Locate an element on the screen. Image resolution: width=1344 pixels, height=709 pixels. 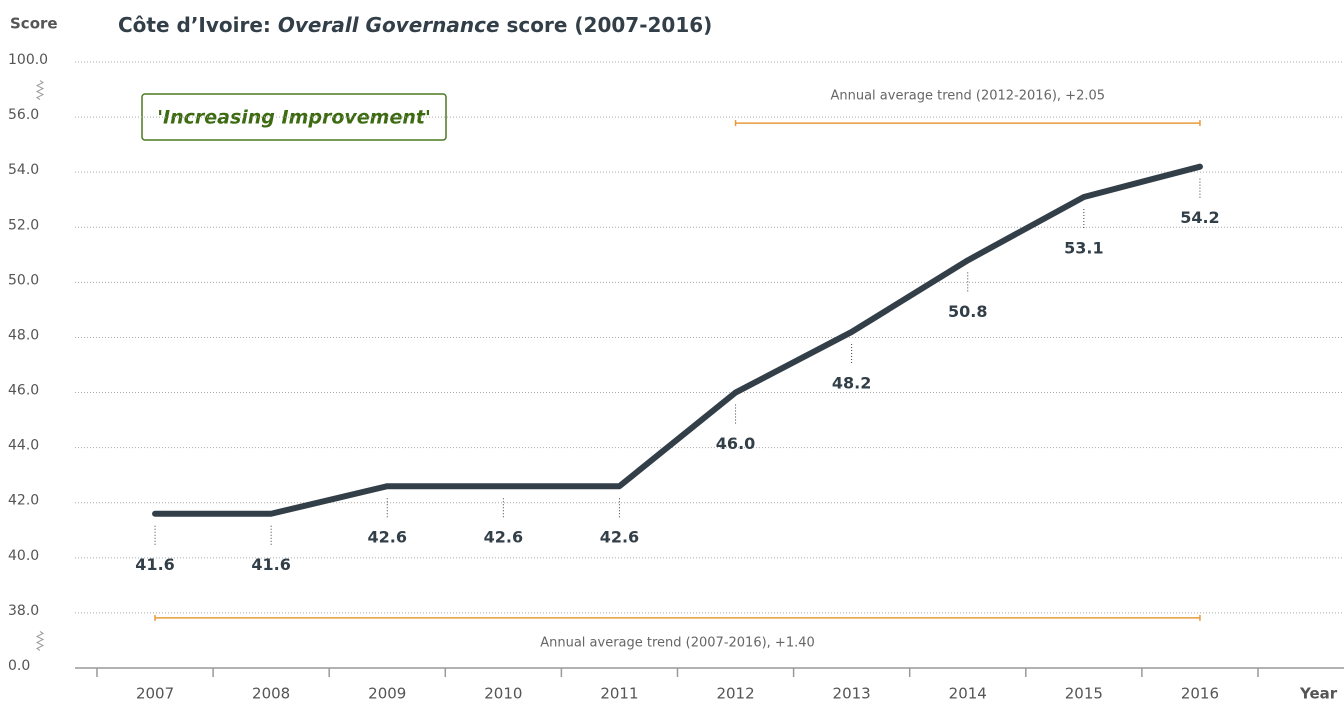
y-tick-label: 38.0 is located at coordinates (23, 611).